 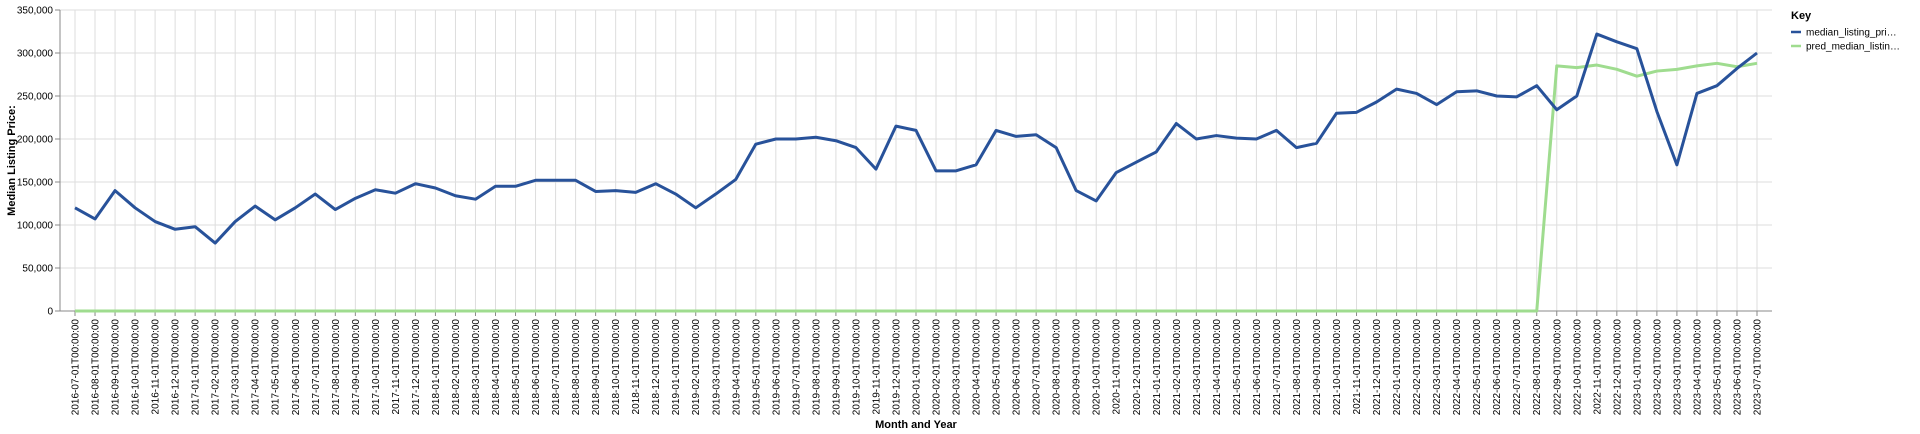 I want to click on x-tick-label: 2017-09-01T00:00:00, so click(x=356, y=367).